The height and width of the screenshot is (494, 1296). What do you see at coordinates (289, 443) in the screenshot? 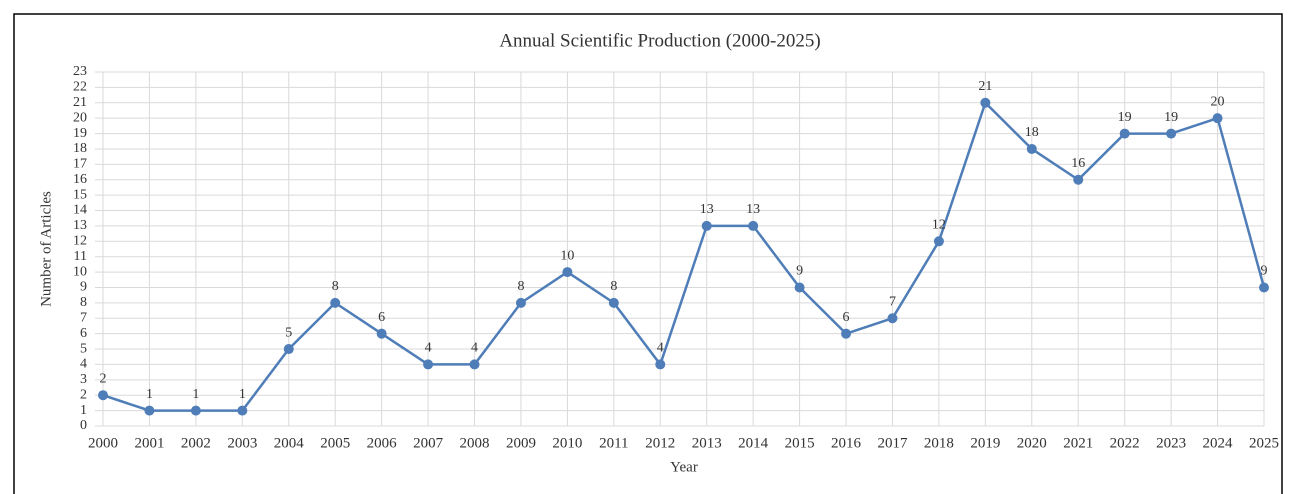
I see `x-tick-label: 2004` at bounding box center [289, 443].